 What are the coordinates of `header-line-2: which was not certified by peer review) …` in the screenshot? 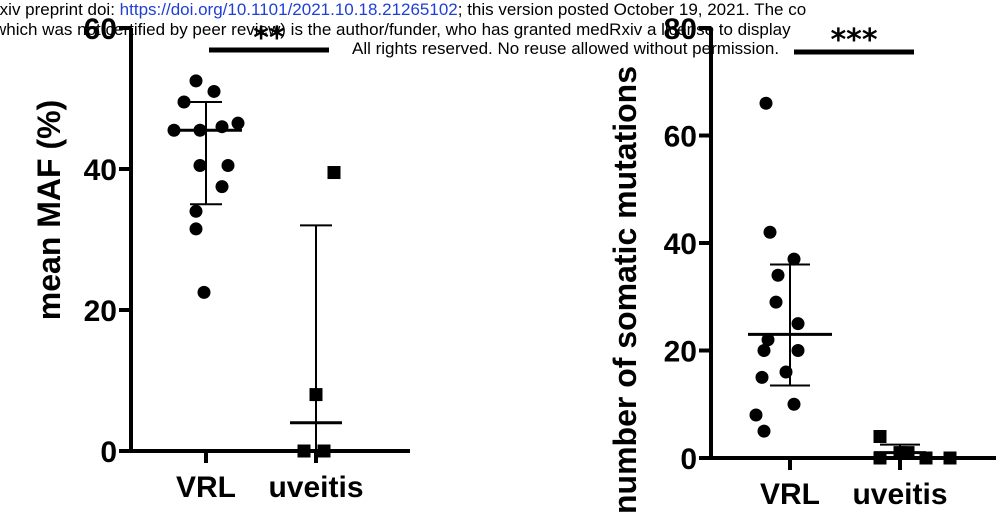 It's located at (395, 29).